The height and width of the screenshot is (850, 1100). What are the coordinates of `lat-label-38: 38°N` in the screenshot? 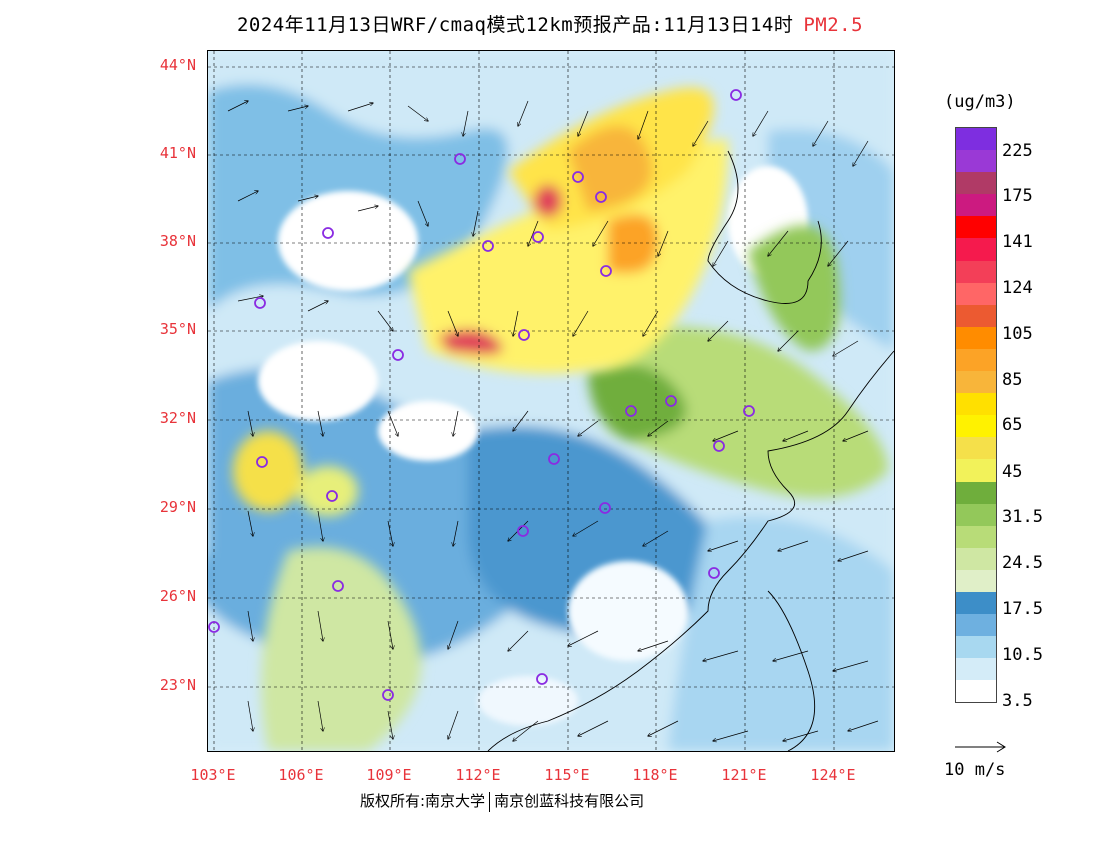 It's located at (177, 241).